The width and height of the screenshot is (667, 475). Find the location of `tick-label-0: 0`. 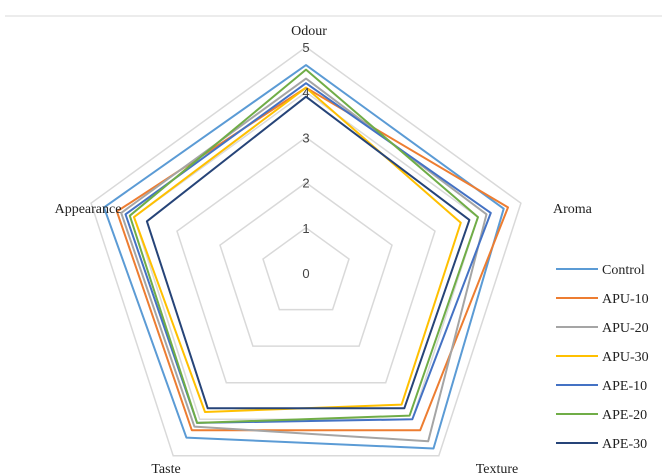

tick-label-0: 0 is located at coordinates (305, 273).